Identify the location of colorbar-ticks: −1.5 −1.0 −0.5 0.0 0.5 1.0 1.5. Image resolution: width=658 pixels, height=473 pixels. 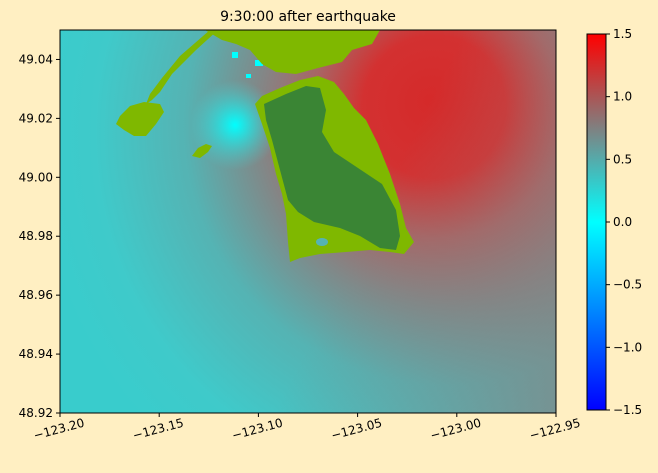
(624, 222).